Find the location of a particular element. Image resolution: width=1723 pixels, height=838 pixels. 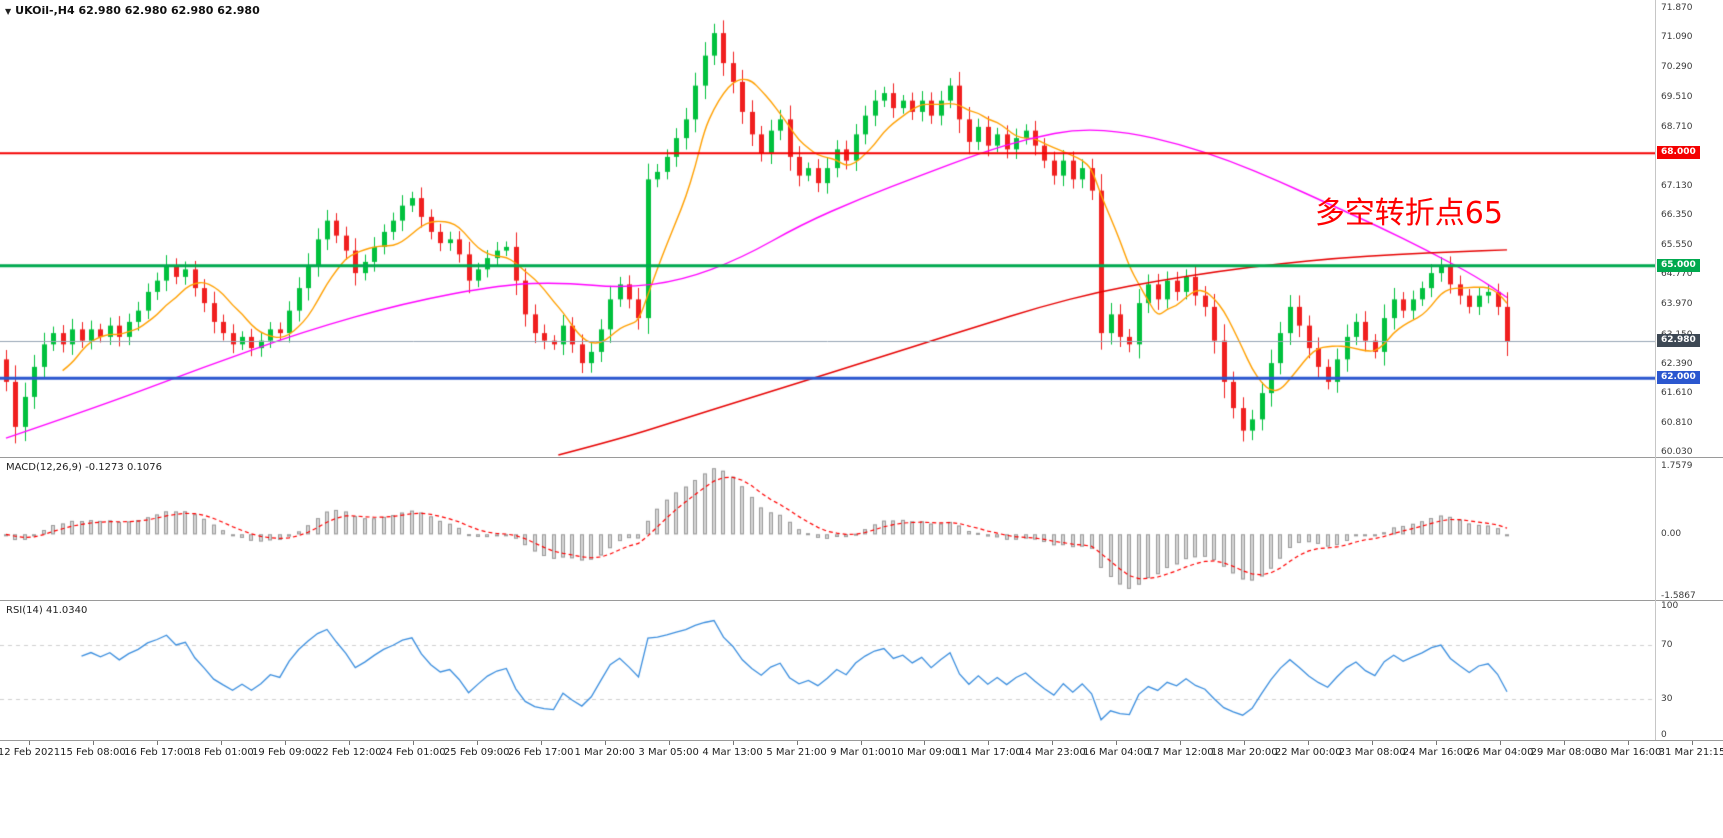

price-tick-label: 68.710 is located at coordinates (1677, 126).